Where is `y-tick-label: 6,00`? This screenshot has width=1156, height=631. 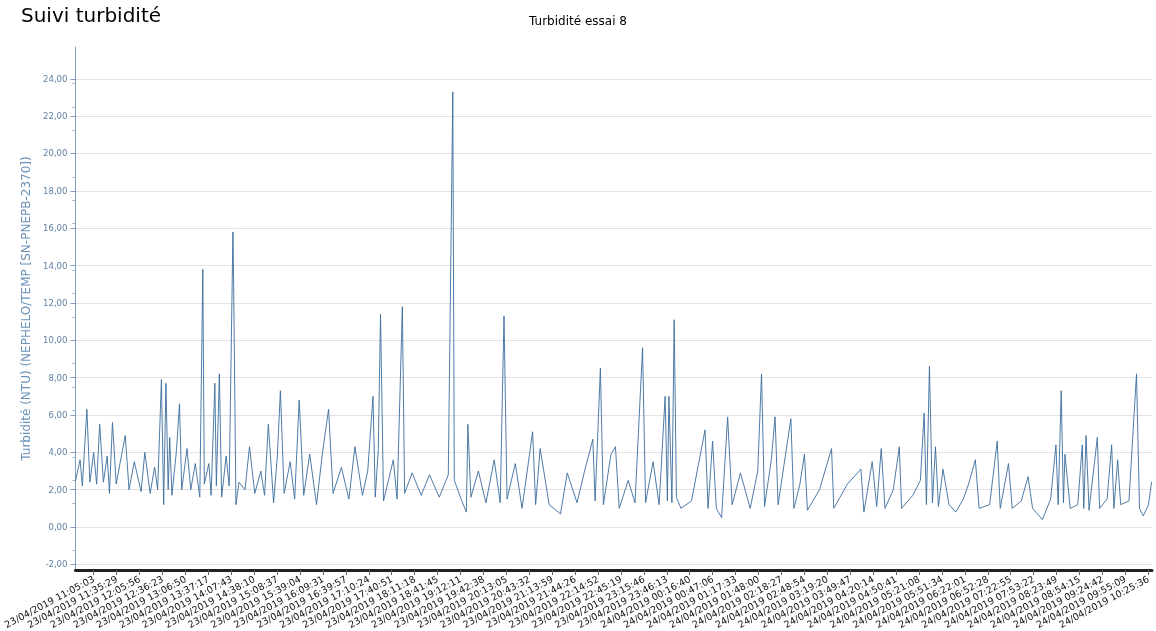 y-tick-label: 6,00 is located at coordinates (58, 414).